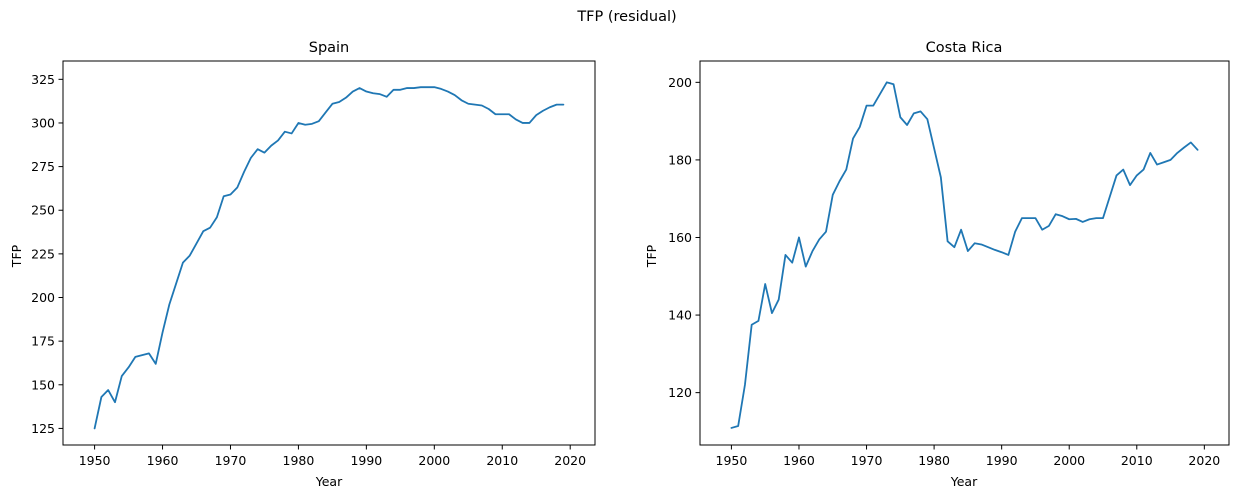 This screenshot has height=502, width=1239. Describe the element at coordinates (329, 48) in the screenshot. I see `chart-title: Spain` at that location.